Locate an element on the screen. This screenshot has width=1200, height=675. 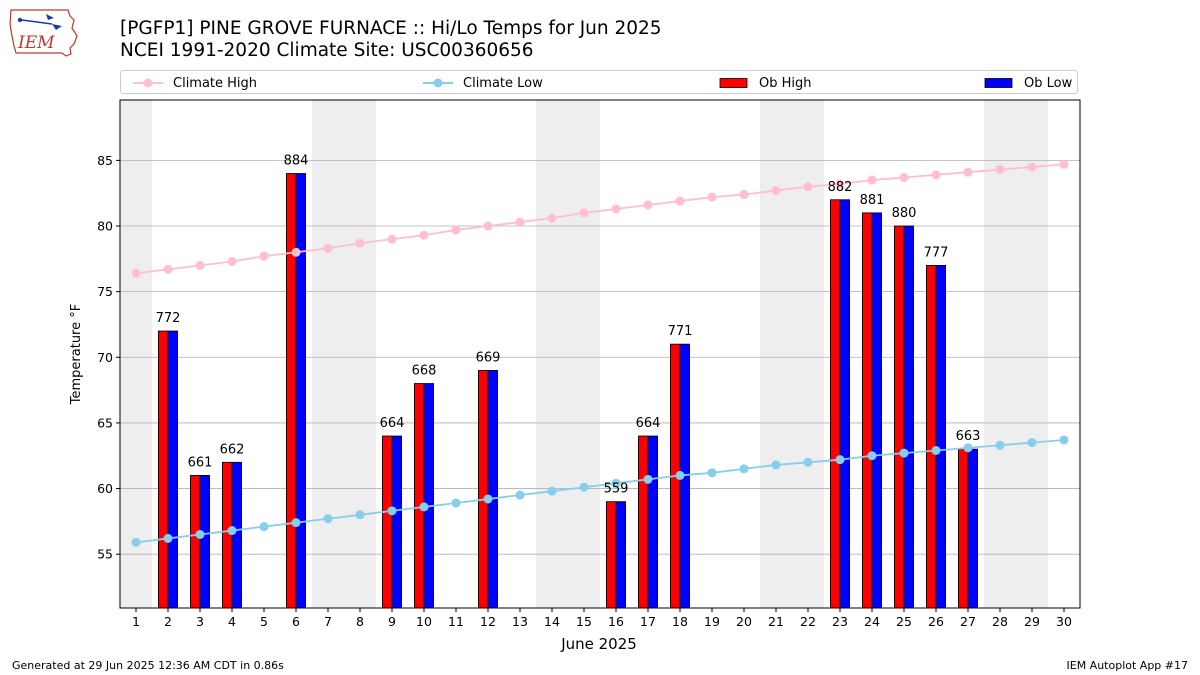
x-tick-label: 19 is located at coordinates (712, 621).